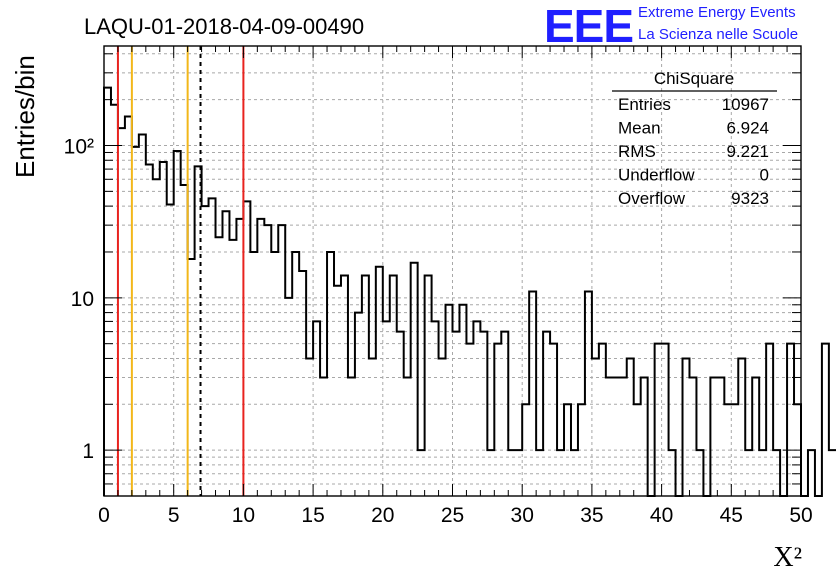 This screenshot has height=572, width=836. I want to click on stats-value: 9.221, so click(747, 151).